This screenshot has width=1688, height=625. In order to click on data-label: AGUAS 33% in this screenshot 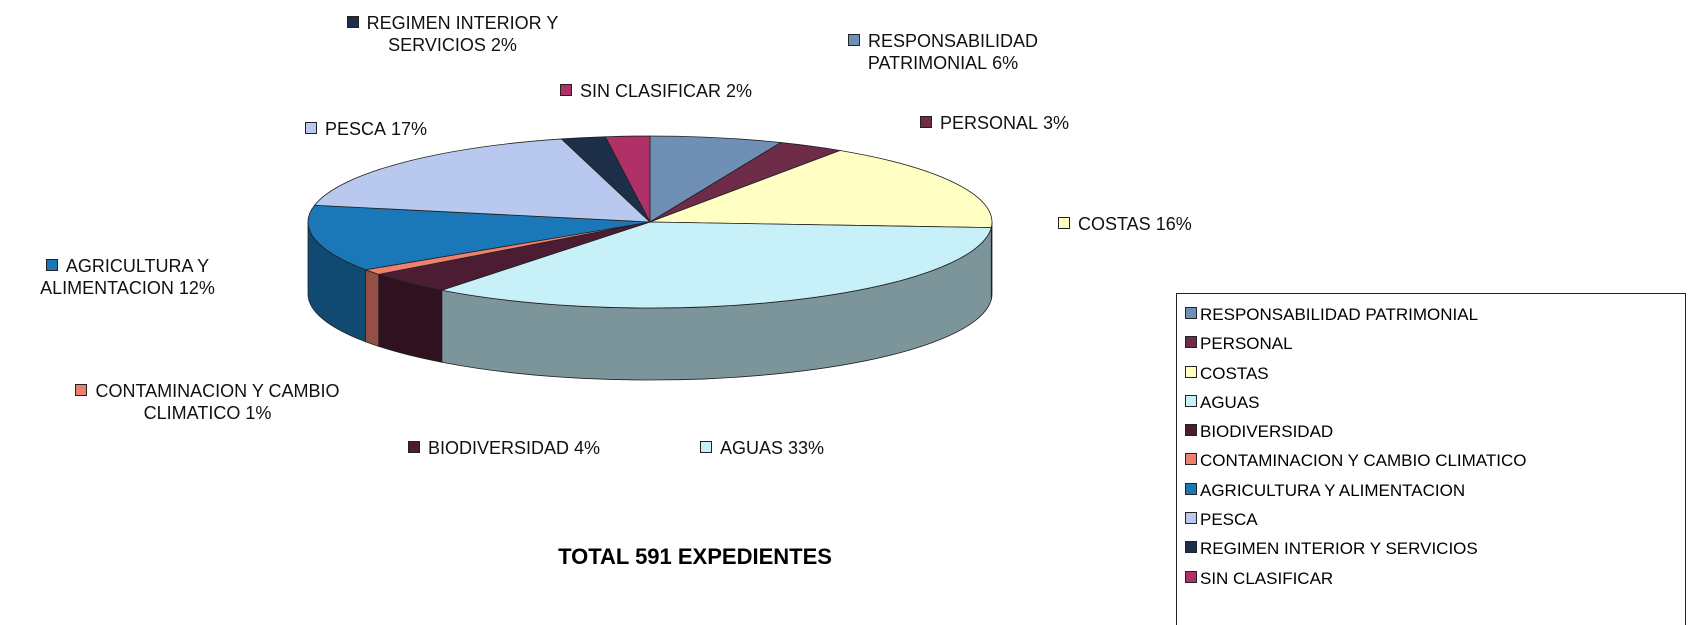, I will do `click(762, 448)`.